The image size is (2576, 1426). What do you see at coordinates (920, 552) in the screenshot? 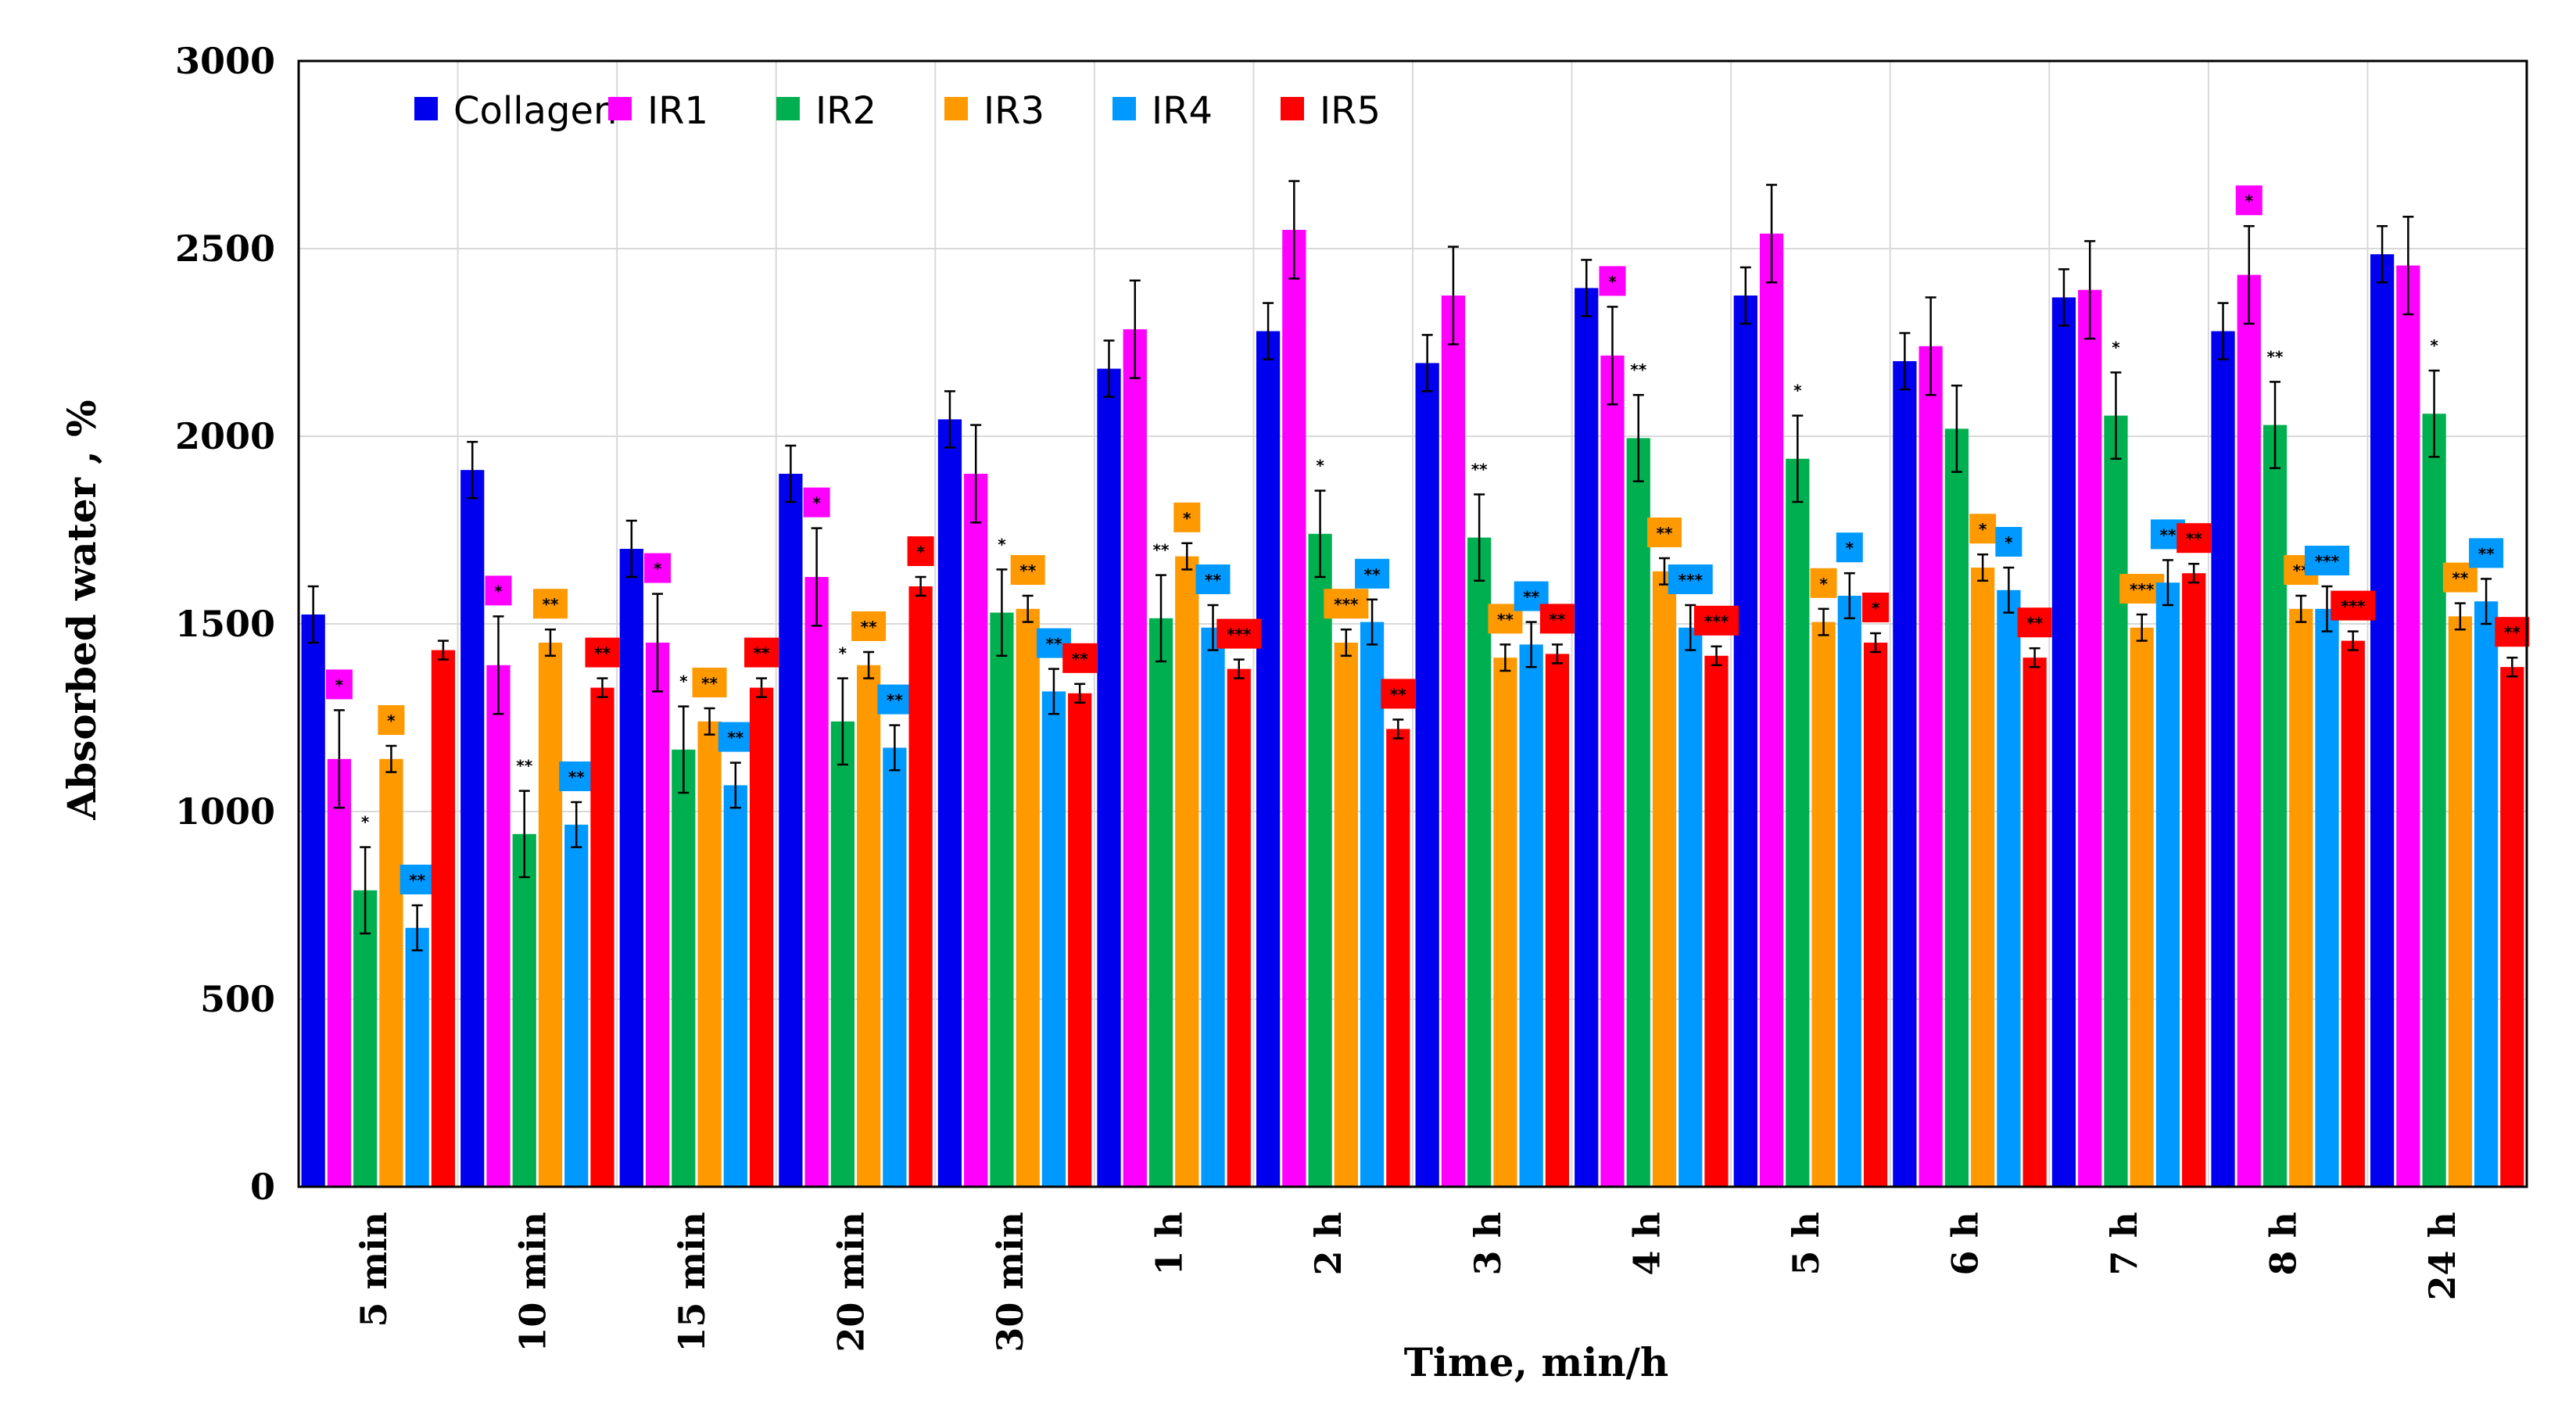
I see `significance-label: *` at bounding box center [920, 552].